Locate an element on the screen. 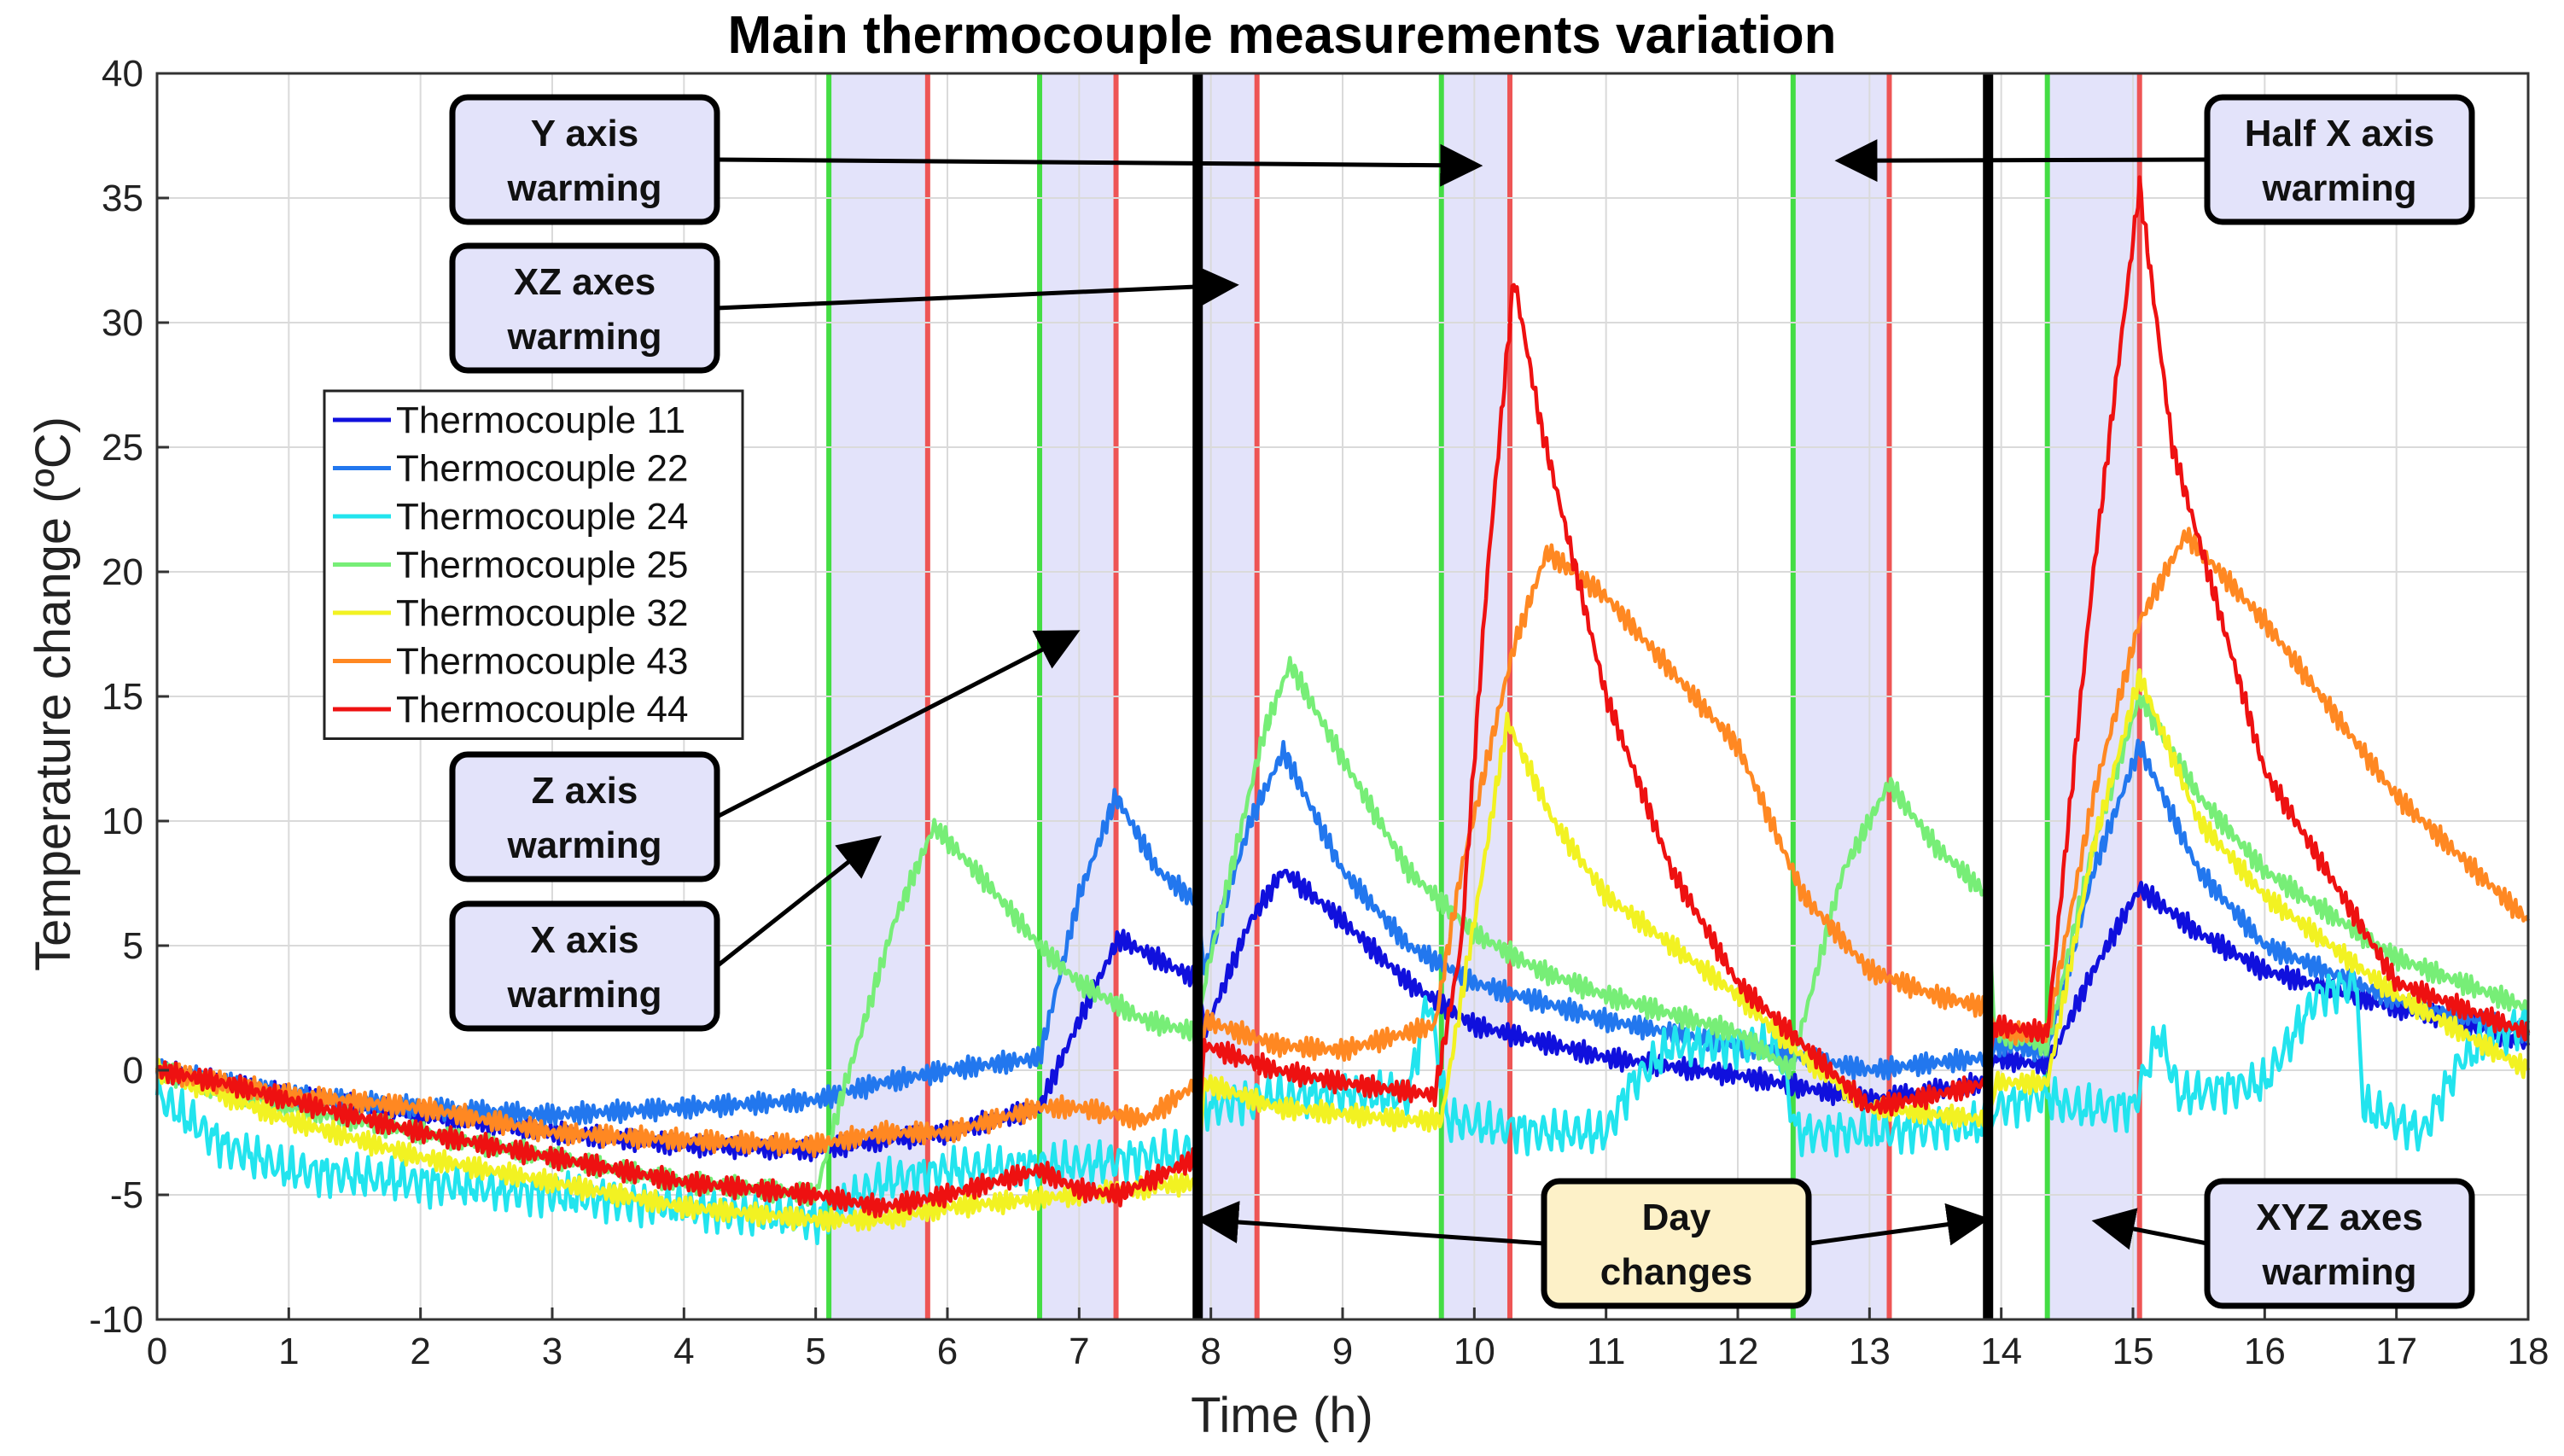  x-tick-label-4: 4 is located at coordinates (683, 1351).